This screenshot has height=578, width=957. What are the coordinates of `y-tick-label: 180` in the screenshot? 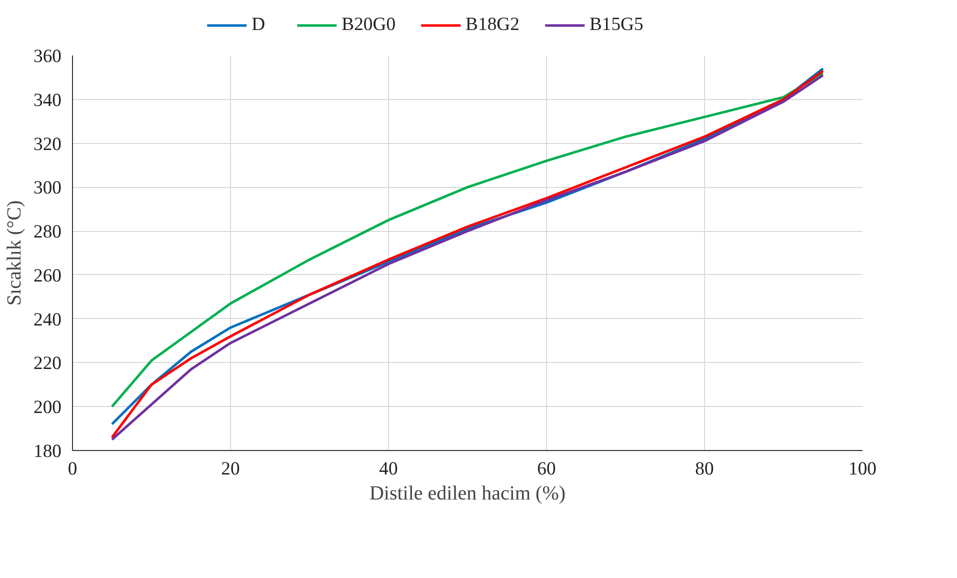 It's located at (48, 451).